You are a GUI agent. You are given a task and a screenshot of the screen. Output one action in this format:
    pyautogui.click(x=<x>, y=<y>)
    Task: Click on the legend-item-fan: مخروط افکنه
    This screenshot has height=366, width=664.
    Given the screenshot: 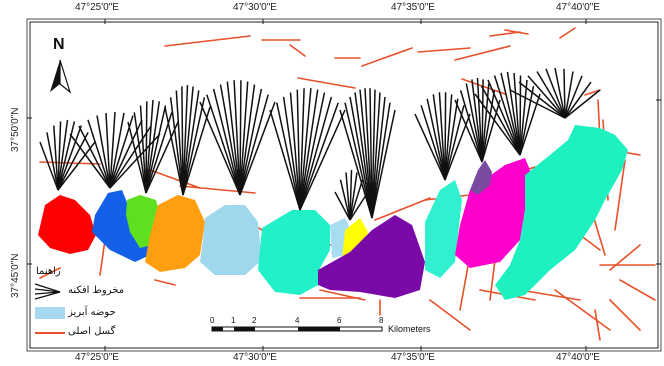 What is the action you would take?
    pyautogui.click(x=96, y=290)
    